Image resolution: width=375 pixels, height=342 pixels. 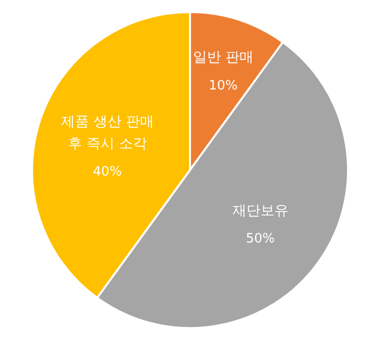 I want to click on slice-label: 일반 판매, so click(x=223, y=58).